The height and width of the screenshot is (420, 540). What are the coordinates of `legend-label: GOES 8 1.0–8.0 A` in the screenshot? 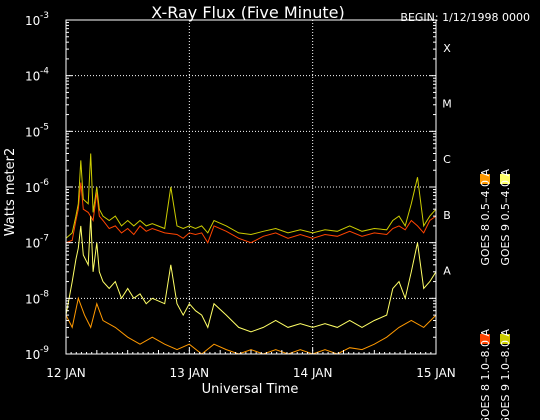 It's located at (485, 374).